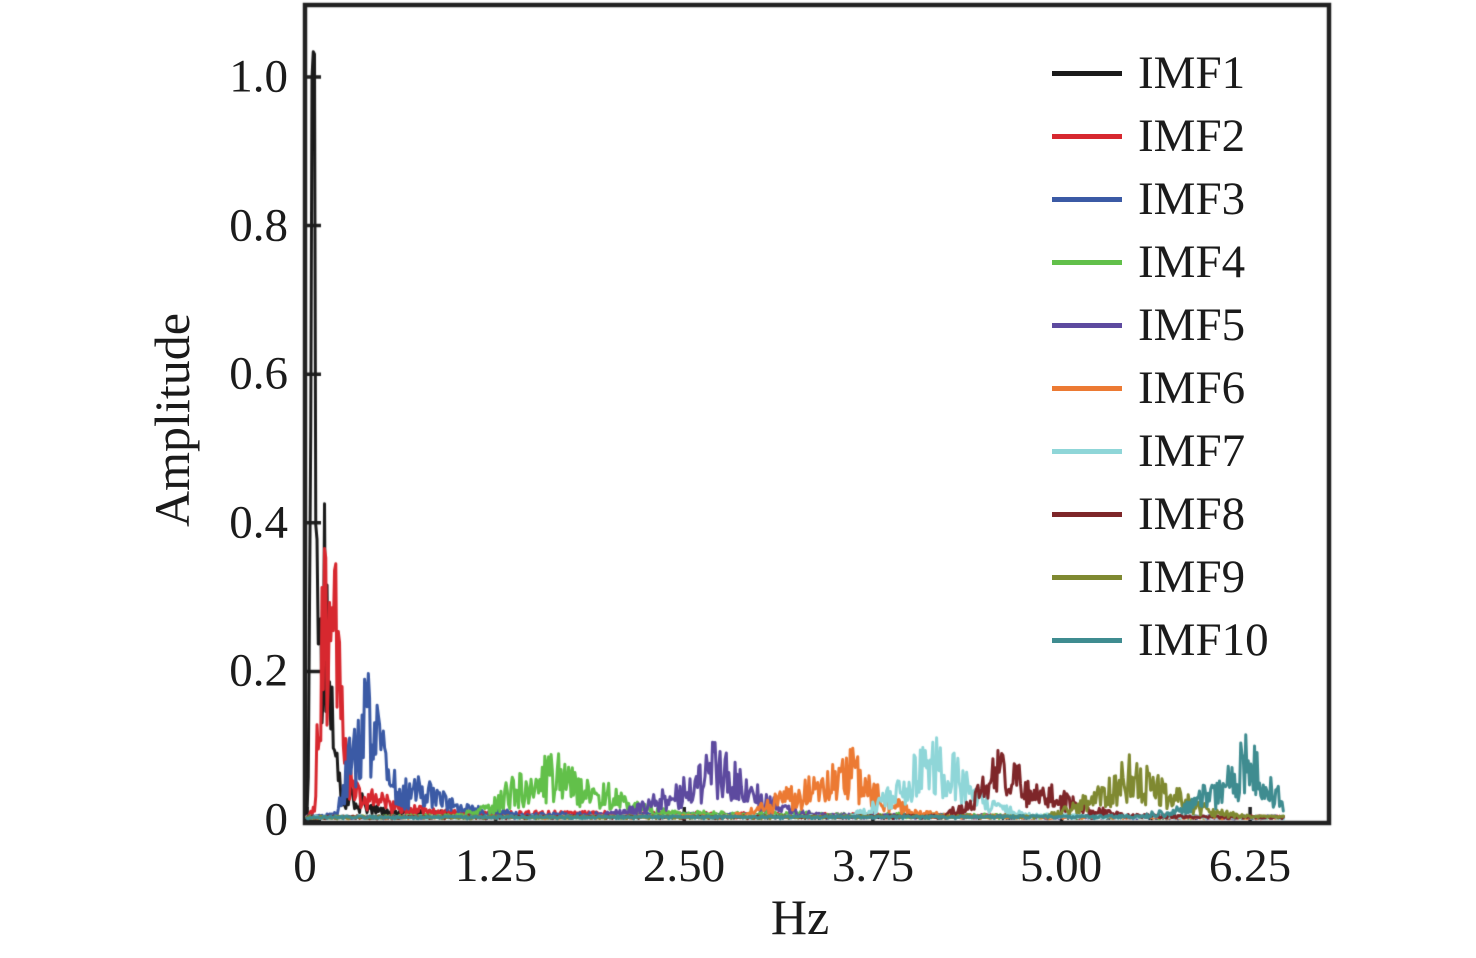  What do you see at coordinates (258, 373) in the screenshot?
I see `ytick-label-0.6: 0.6` at bounding box center [258, 373].